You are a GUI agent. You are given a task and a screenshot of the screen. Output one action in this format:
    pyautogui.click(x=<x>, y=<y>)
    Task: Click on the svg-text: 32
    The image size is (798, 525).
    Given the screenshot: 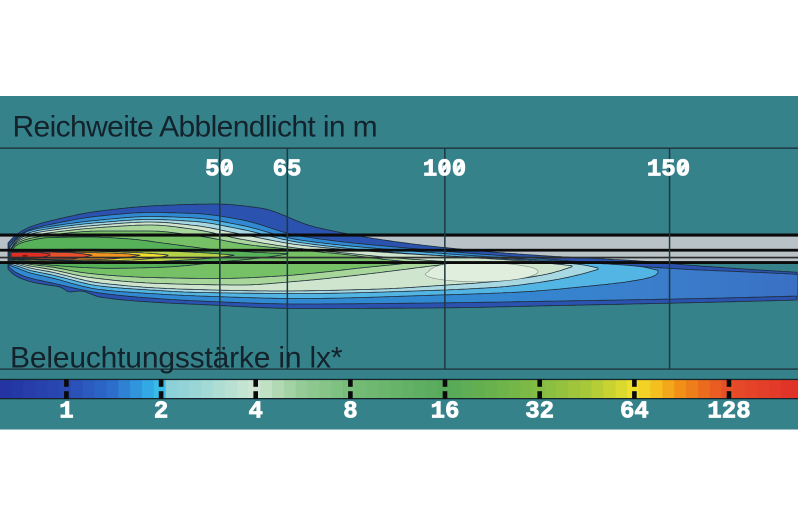 What is the action you would take?
    pyautogui.click(x=539, y=412)
    